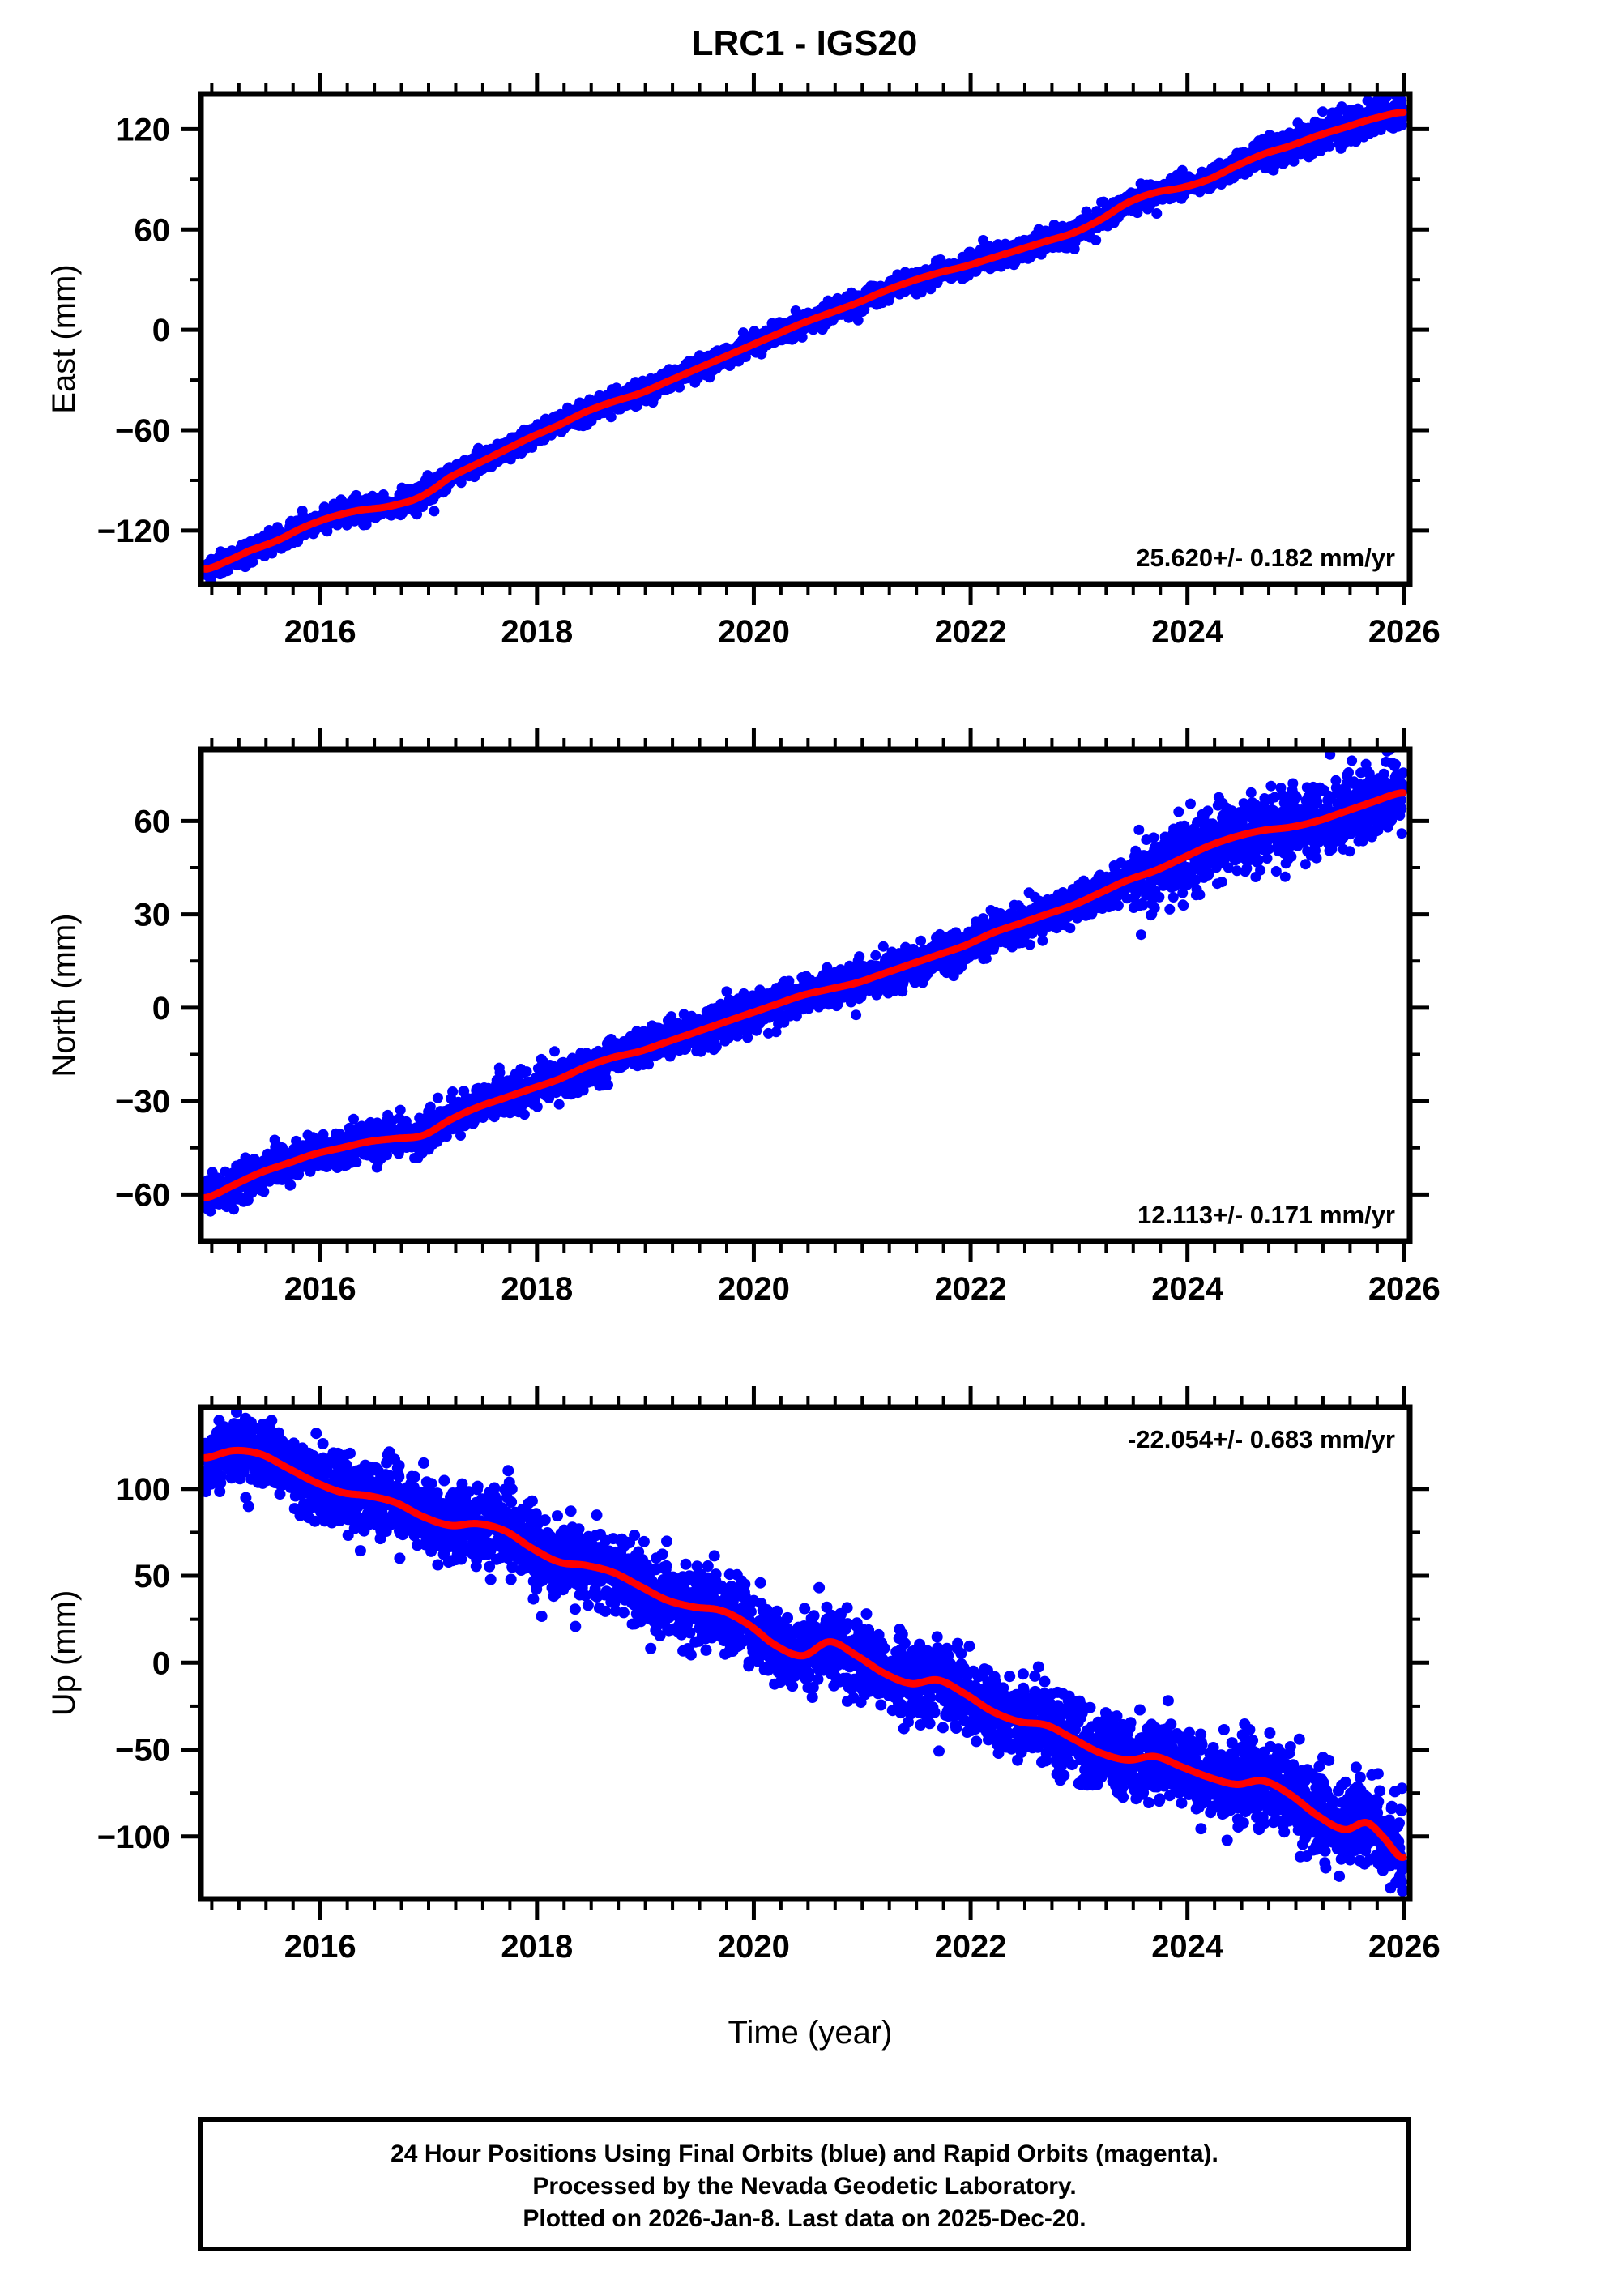 This screenshot has height=2296, width=1609. I want to click on footer-box, so click(804, 2184).